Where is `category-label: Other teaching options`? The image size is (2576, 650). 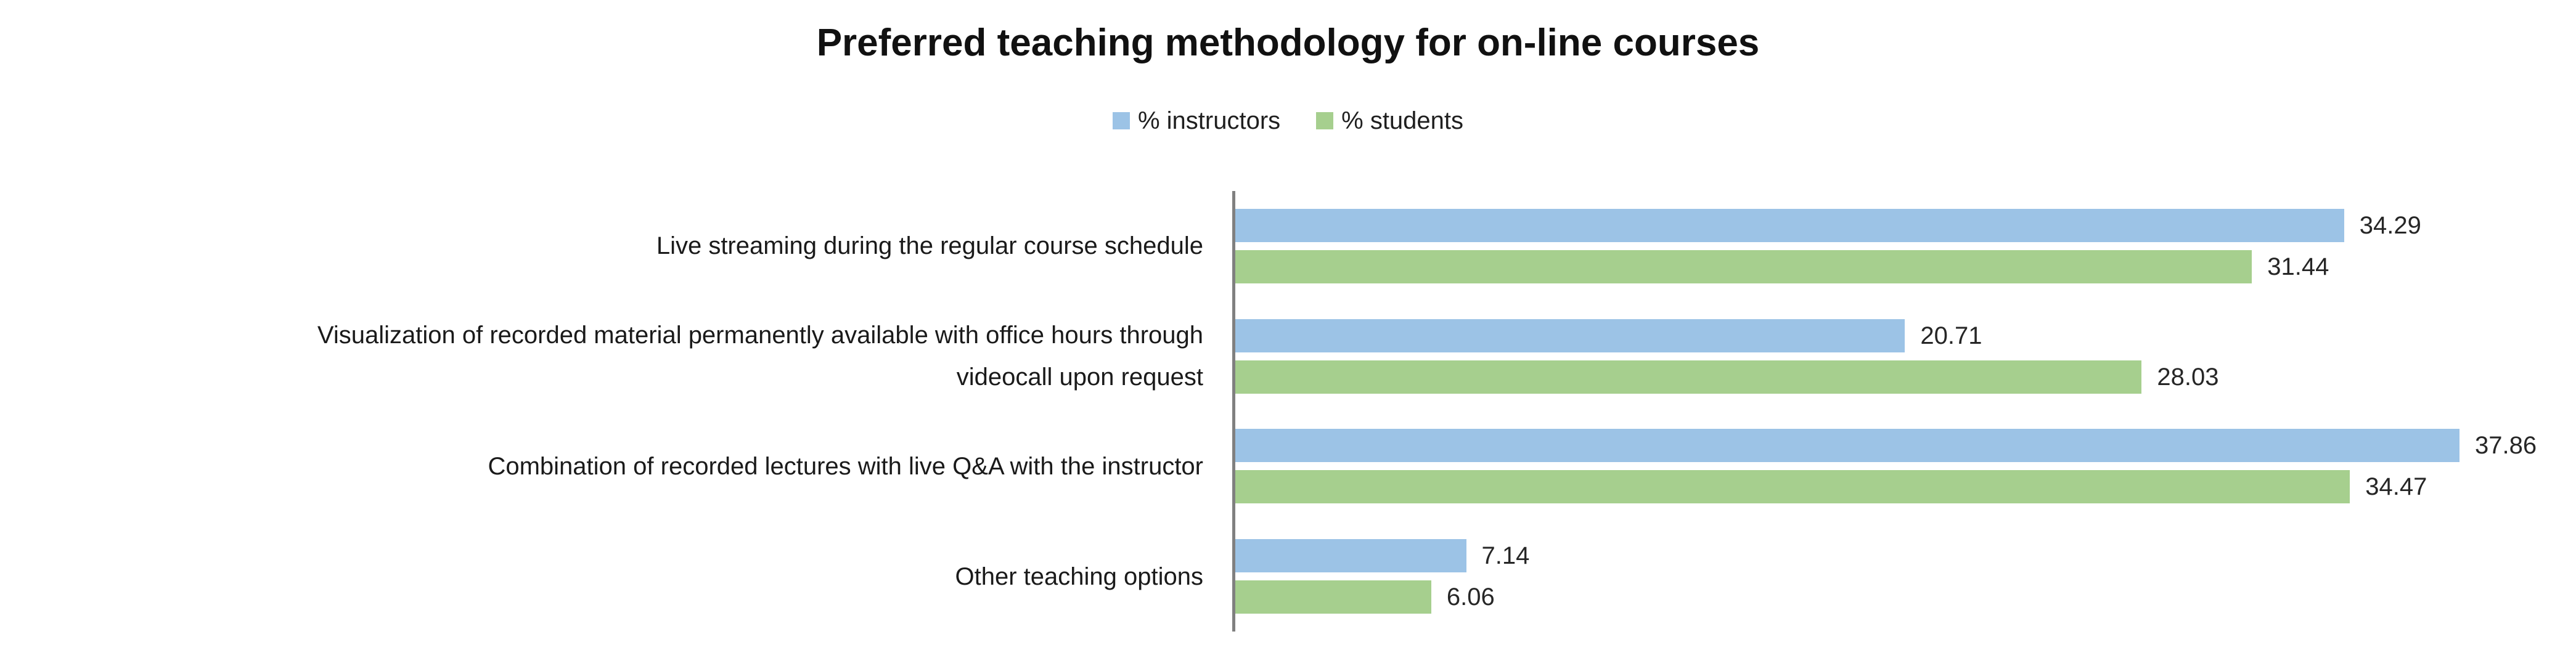
category-label: Other teaching options is located at coordinates (601, 576).